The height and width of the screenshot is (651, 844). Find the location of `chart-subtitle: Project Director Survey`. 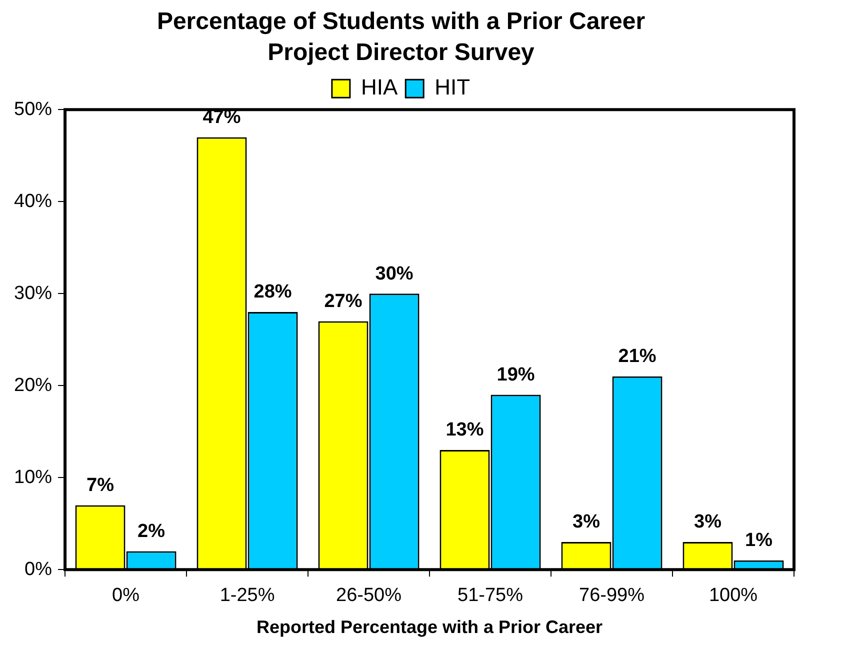

chart-subtitle: Project Director Survey is located at coordinates (402, 52).